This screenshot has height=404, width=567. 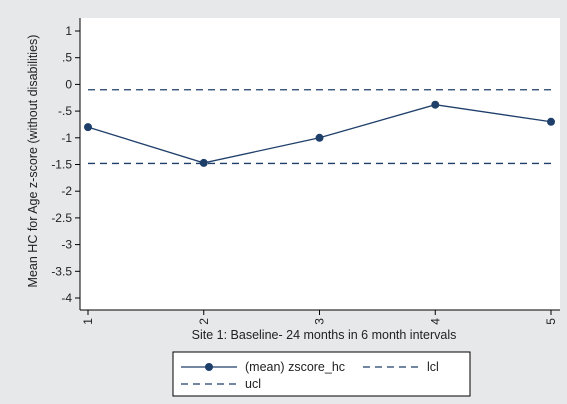 I want to click on y-axis: 1 .5 0 -.5 -1 -1.5 -2 -2.5 -3 -3.5 -4, so click(x=66, y=164).